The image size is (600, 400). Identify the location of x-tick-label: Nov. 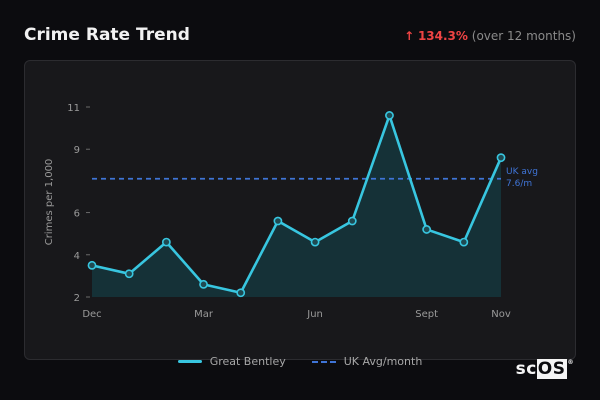
(501, 314).